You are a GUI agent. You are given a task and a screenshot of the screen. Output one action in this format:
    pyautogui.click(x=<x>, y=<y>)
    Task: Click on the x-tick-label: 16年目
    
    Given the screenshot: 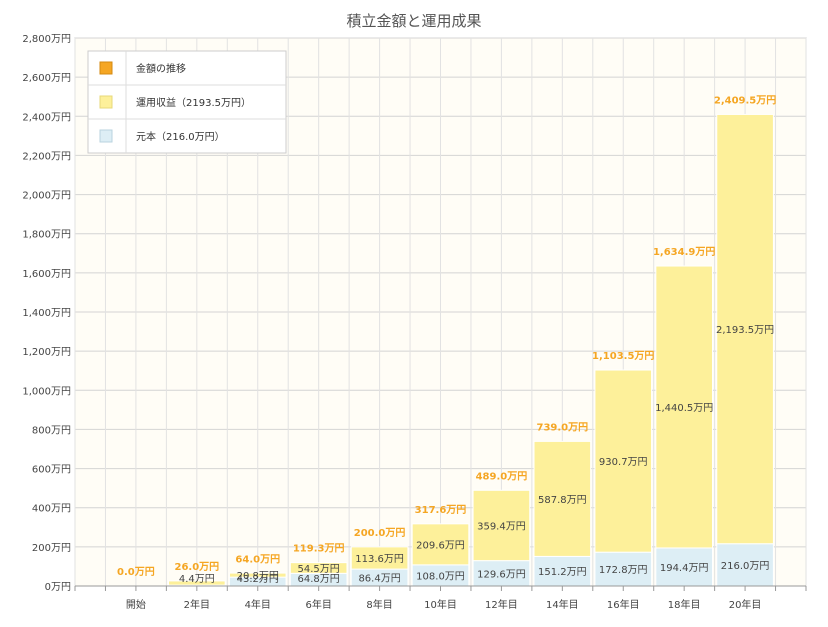 What is the action you would take?
    pyautogui.click(x=623, y=604)
    